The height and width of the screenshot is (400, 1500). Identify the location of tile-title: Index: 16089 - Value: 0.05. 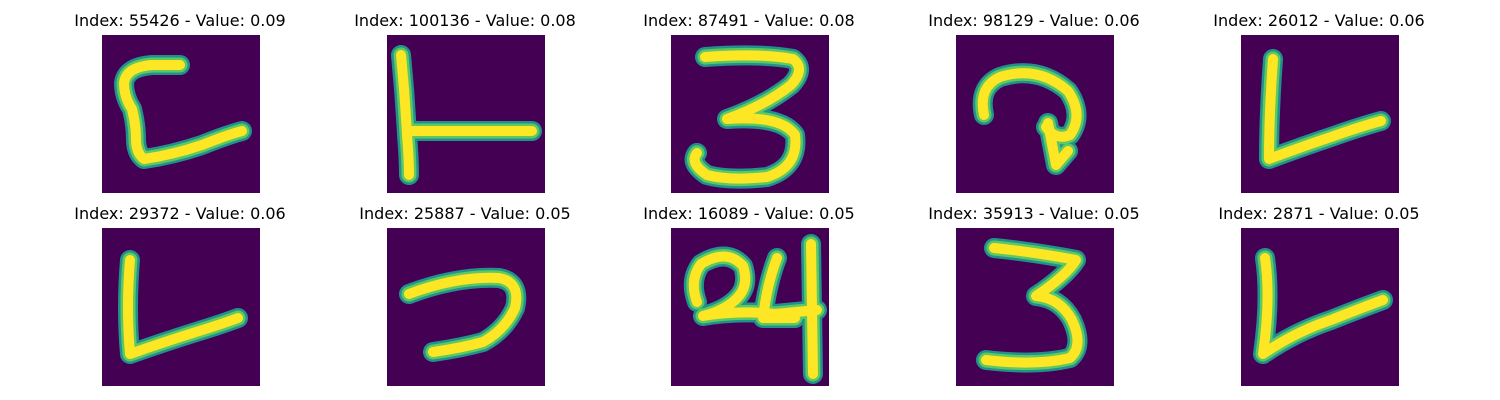
(749, 213).